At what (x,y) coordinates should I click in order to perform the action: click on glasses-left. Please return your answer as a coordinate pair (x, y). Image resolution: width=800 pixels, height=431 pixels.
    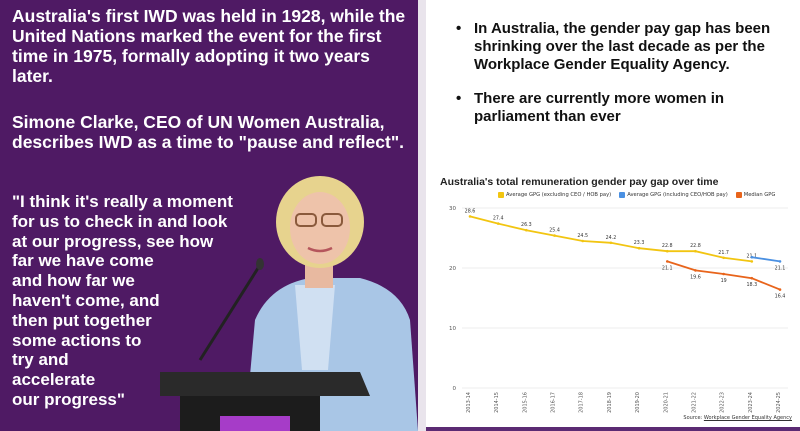
    Looking at the image, I should click on (306, 220).